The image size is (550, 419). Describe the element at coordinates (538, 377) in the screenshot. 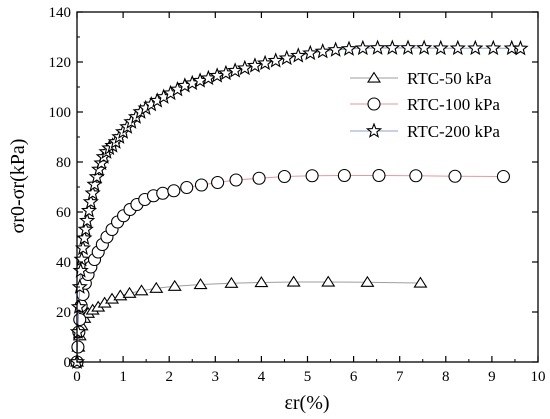

I see `x-tick-label: 10` at that location.